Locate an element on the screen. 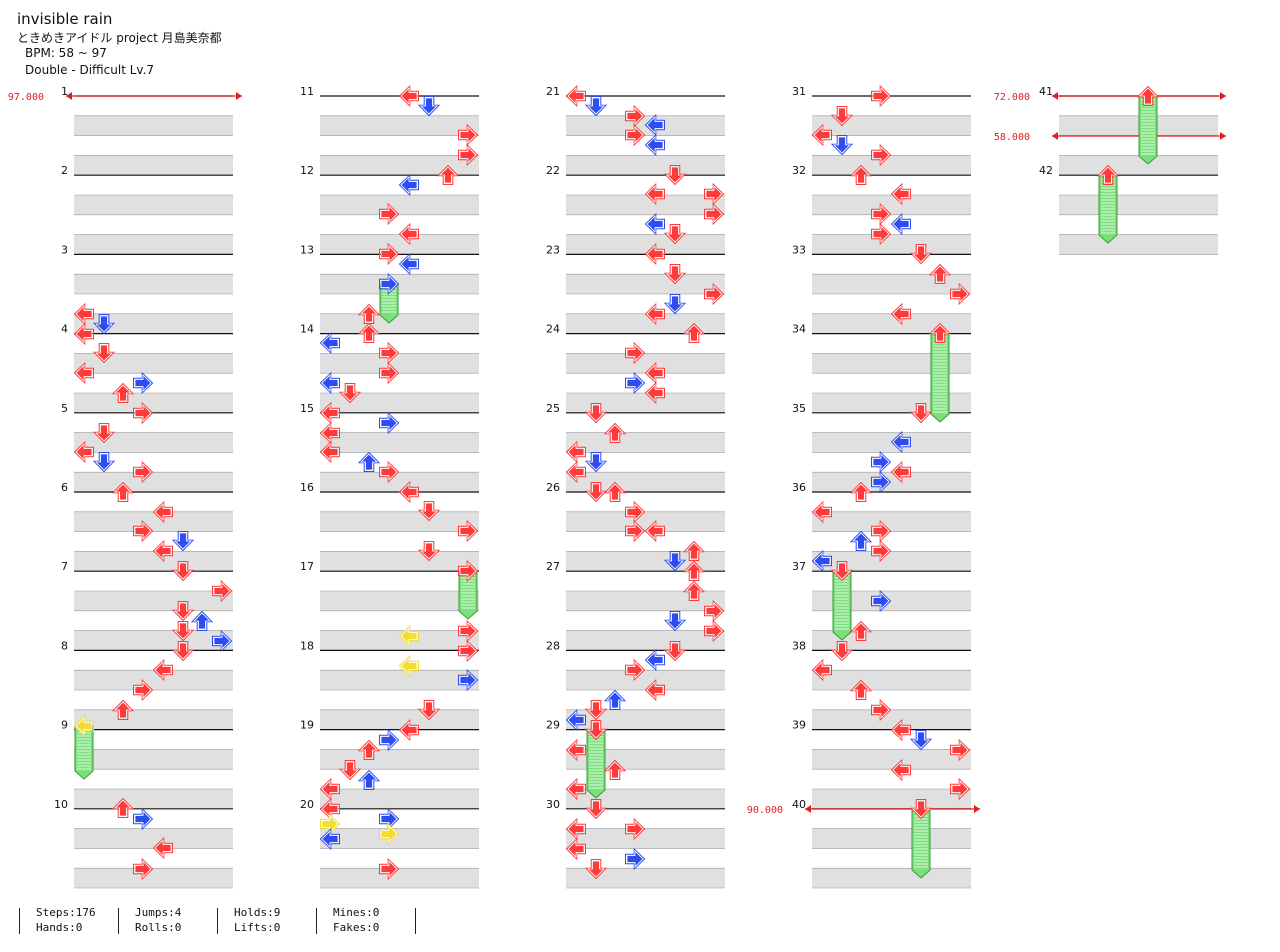 The height and width of the screenshot is (952, 1280). measure-number: 5 is located at coordinates (64, 408).